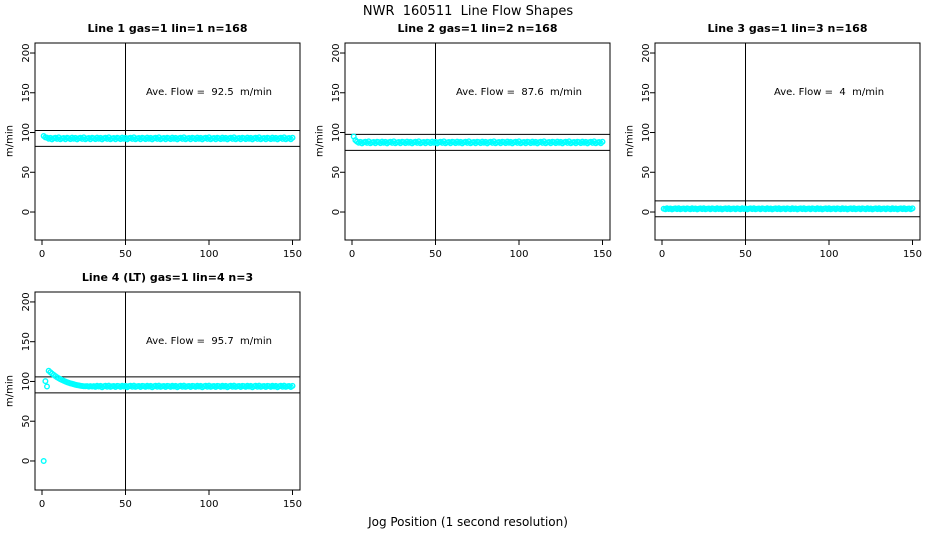 The image size is (936, 540). What do you see at coordinates (208, 92) in the screenshot?
I see `subplot-1-avg-flow-annotation: Ave. Flow = 92.5 m/min` at bounding box center [208, 92].